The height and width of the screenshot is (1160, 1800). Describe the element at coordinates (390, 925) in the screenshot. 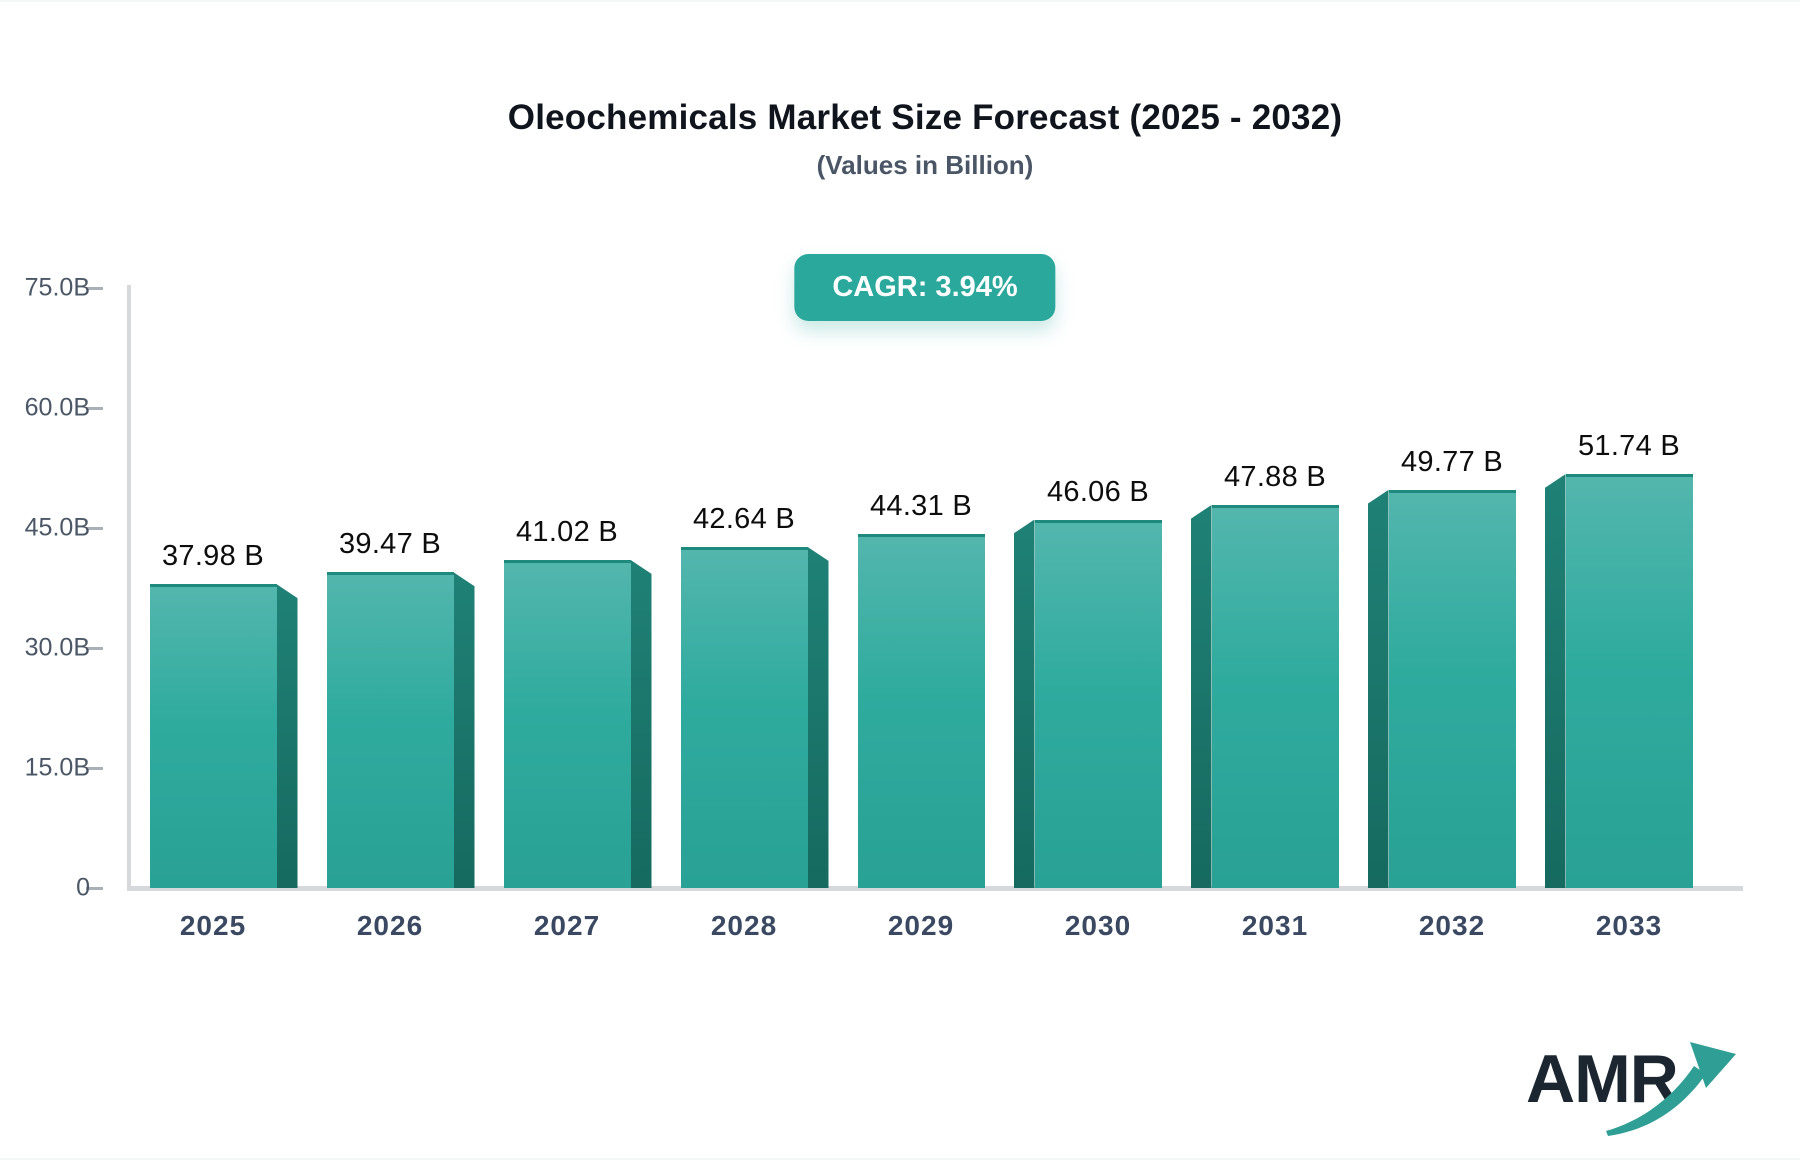

I see `x-axis-label: 2026` at that location.